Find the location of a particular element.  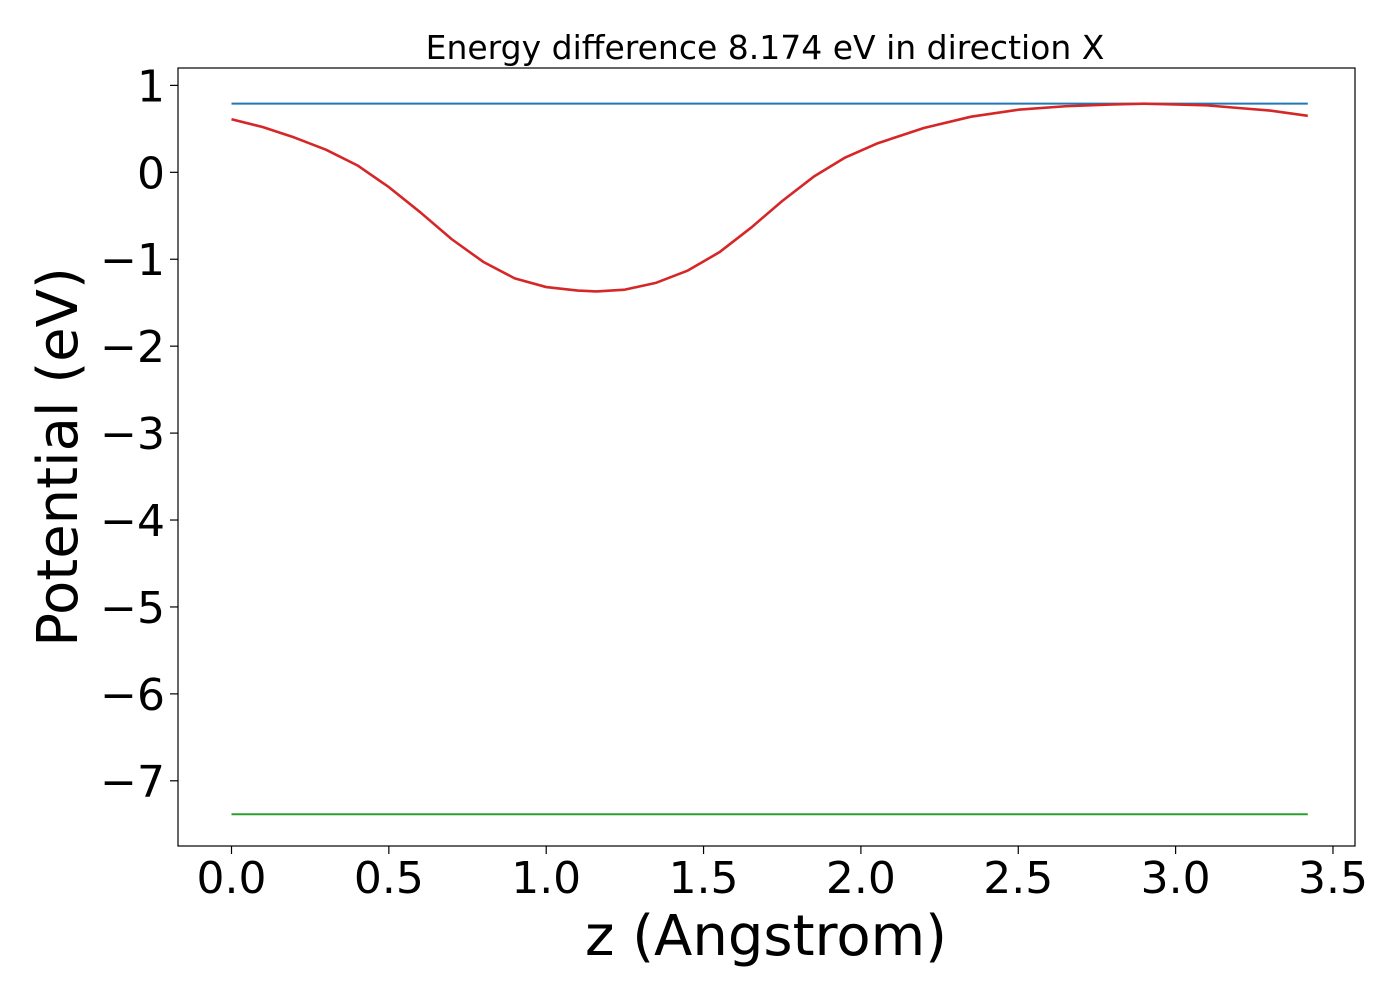

x-tick-label: 1.5 is located at coordinates (704, 878).